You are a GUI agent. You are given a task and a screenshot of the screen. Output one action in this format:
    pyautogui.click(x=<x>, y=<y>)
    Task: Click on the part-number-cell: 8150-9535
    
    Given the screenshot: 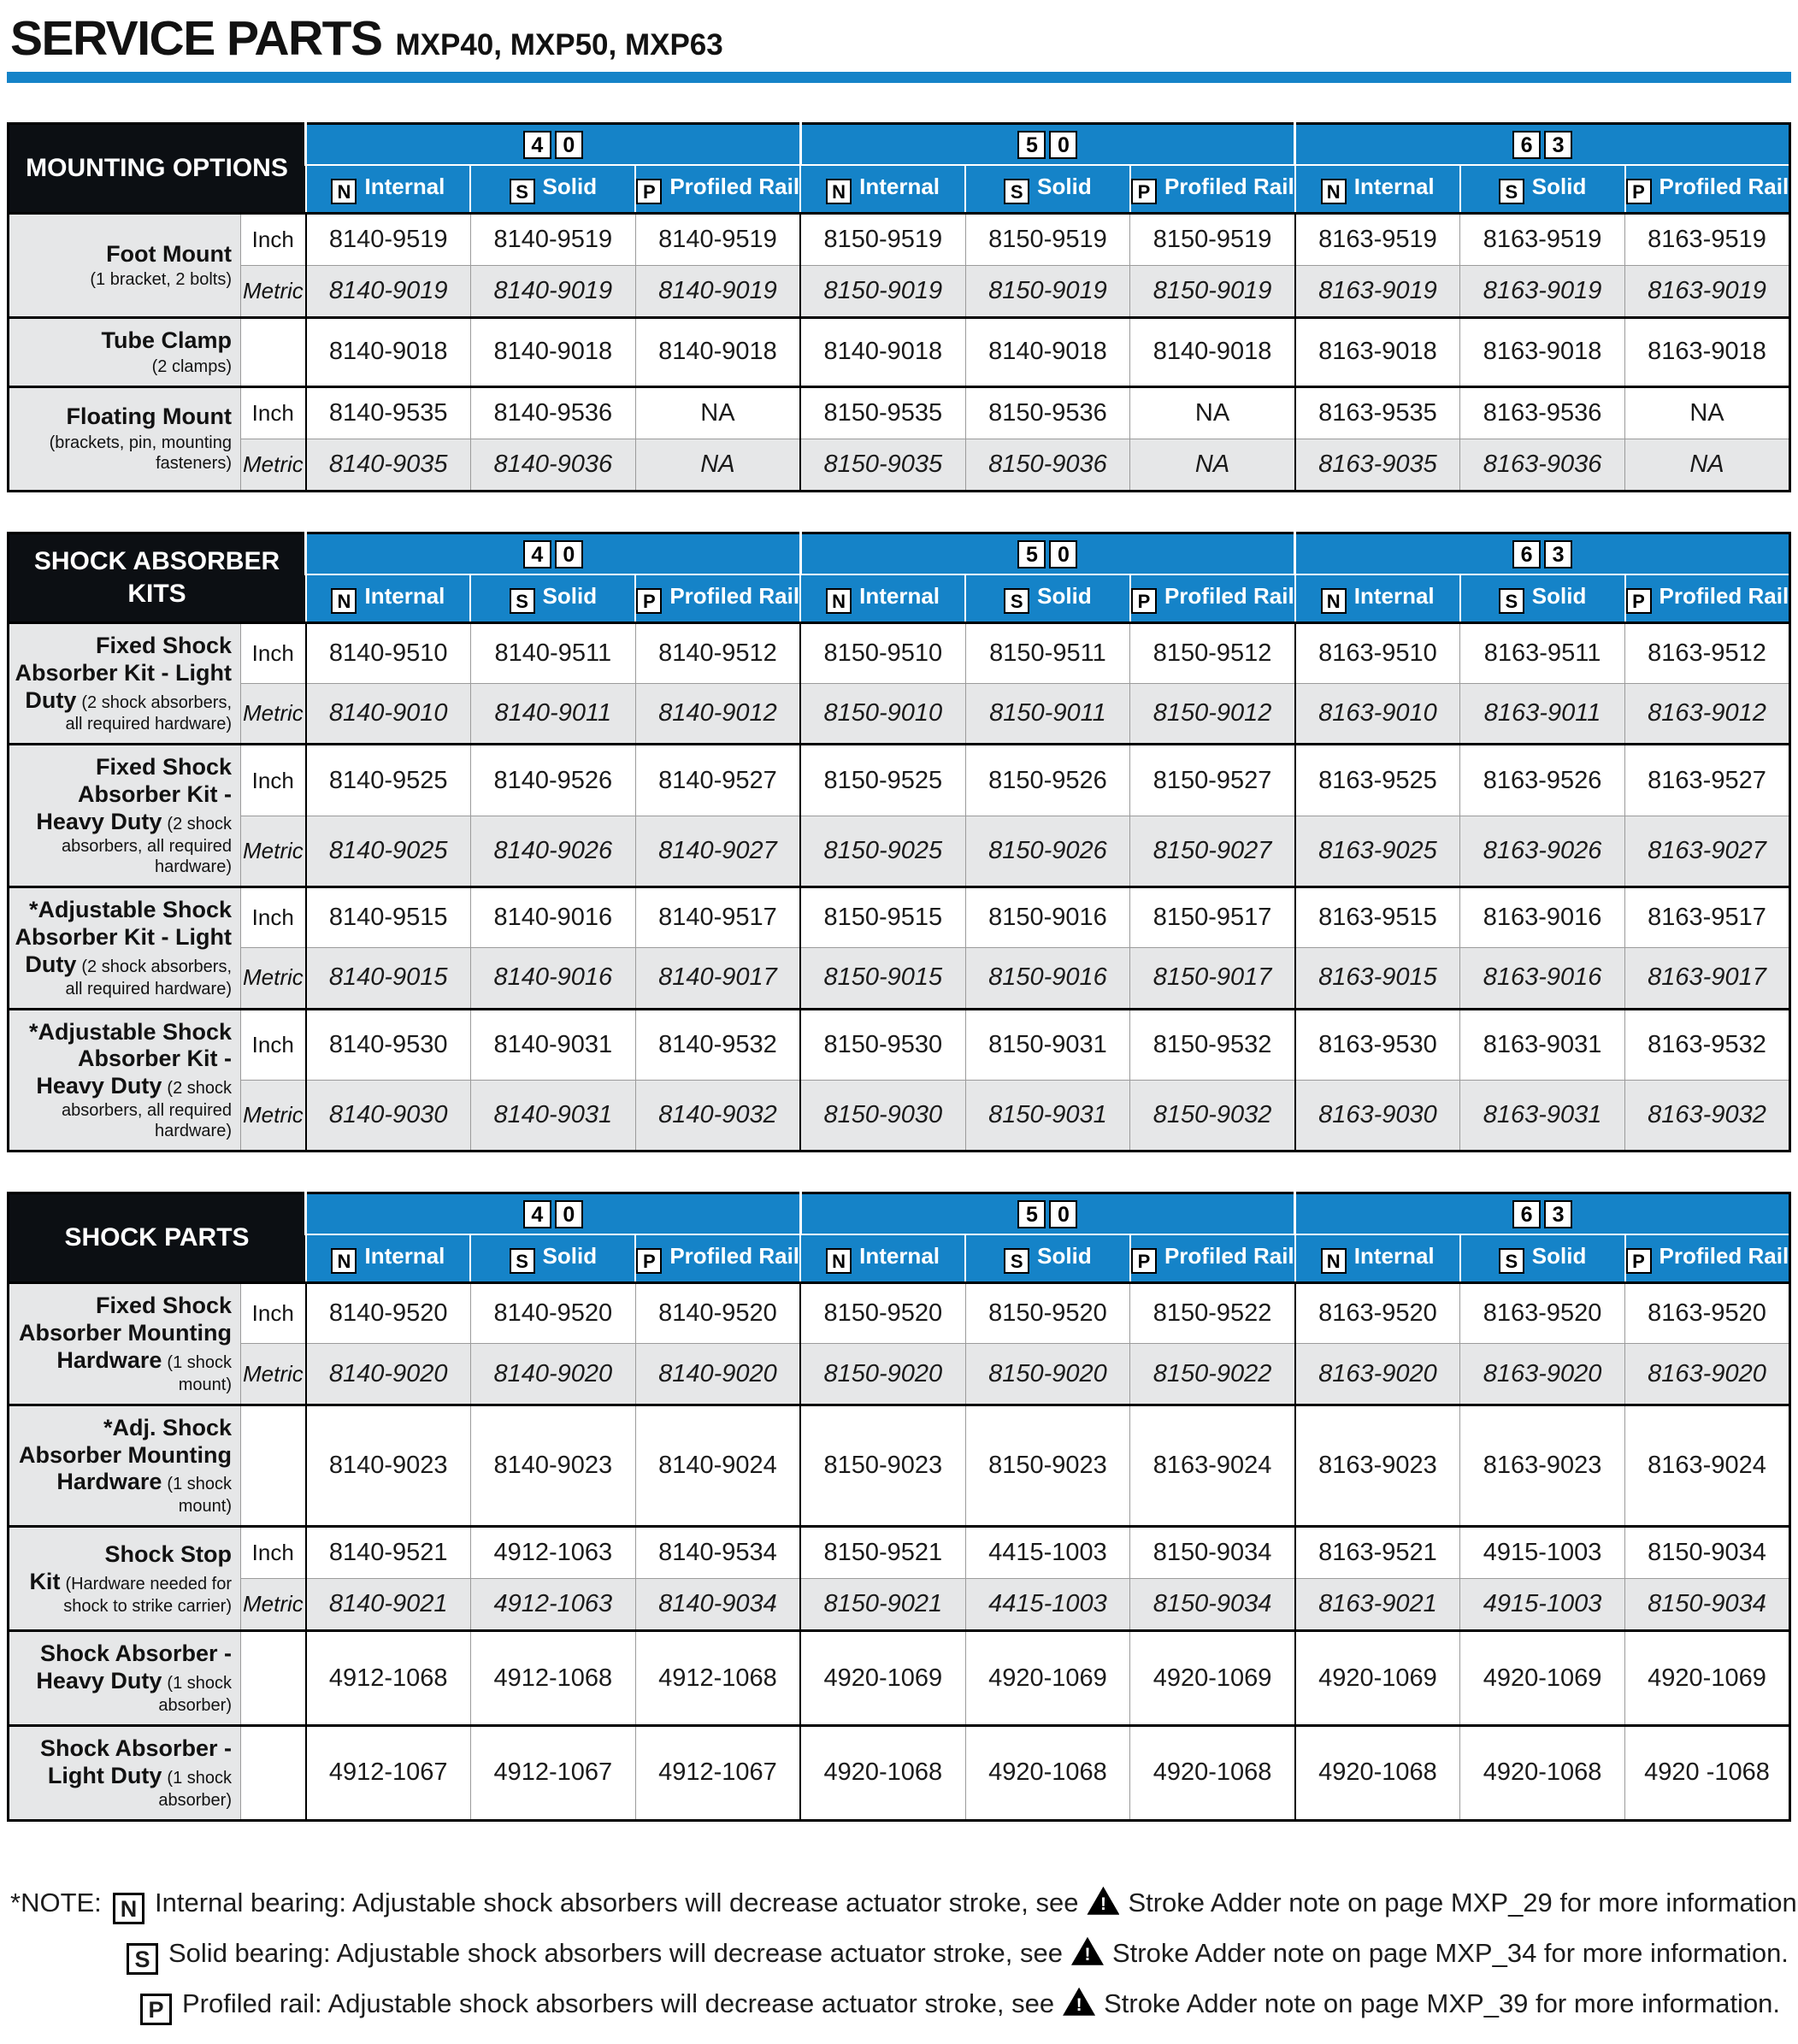 What is the action you would take?
    pyautogui.click(x=882, y=412)
    